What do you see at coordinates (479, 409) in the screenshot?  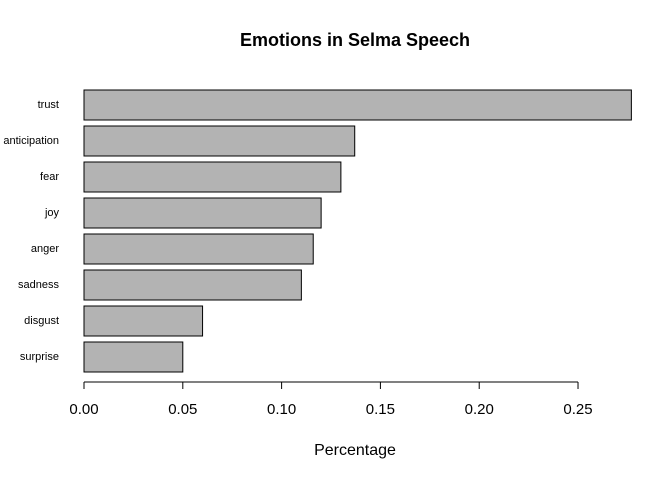 I see `x-tick-label: 0.20` at bounding box center [479, 409].